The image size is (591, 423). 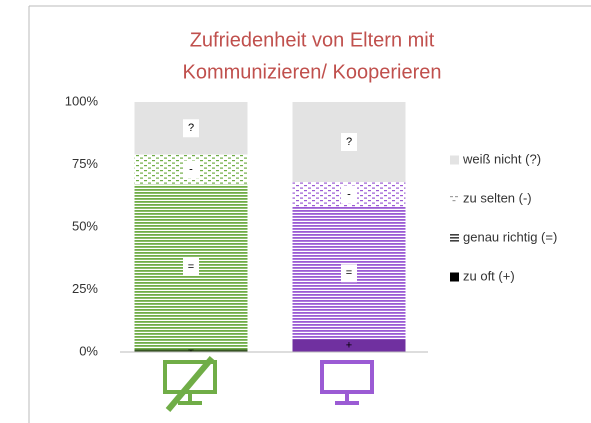 What do you see at coordinates (497, 197) in the screenshot?
I see `legend-label: zu selten (-)` at bounding box center [497, 197].